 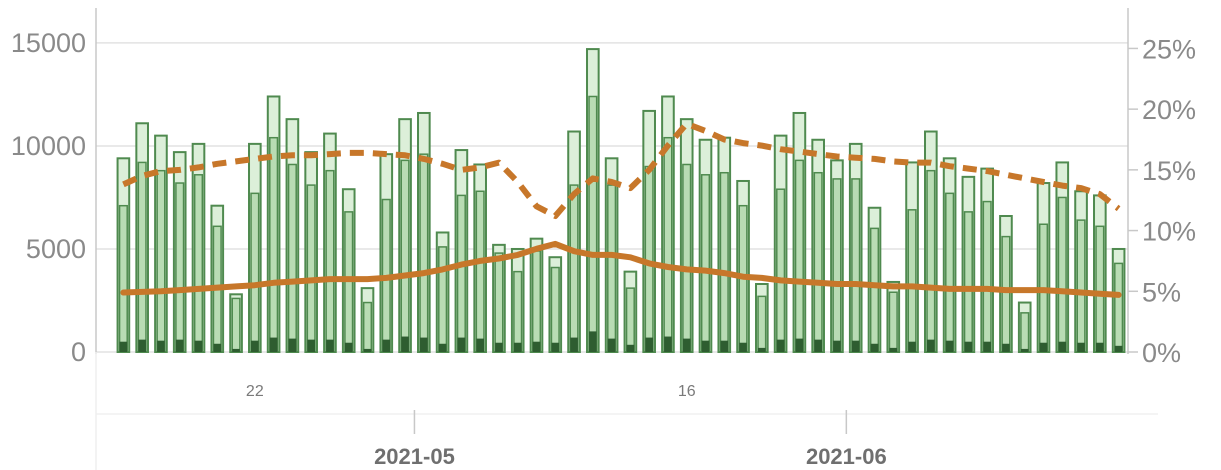 I want to click on right-tick-label: 15%, so click(x=1169, y=171).